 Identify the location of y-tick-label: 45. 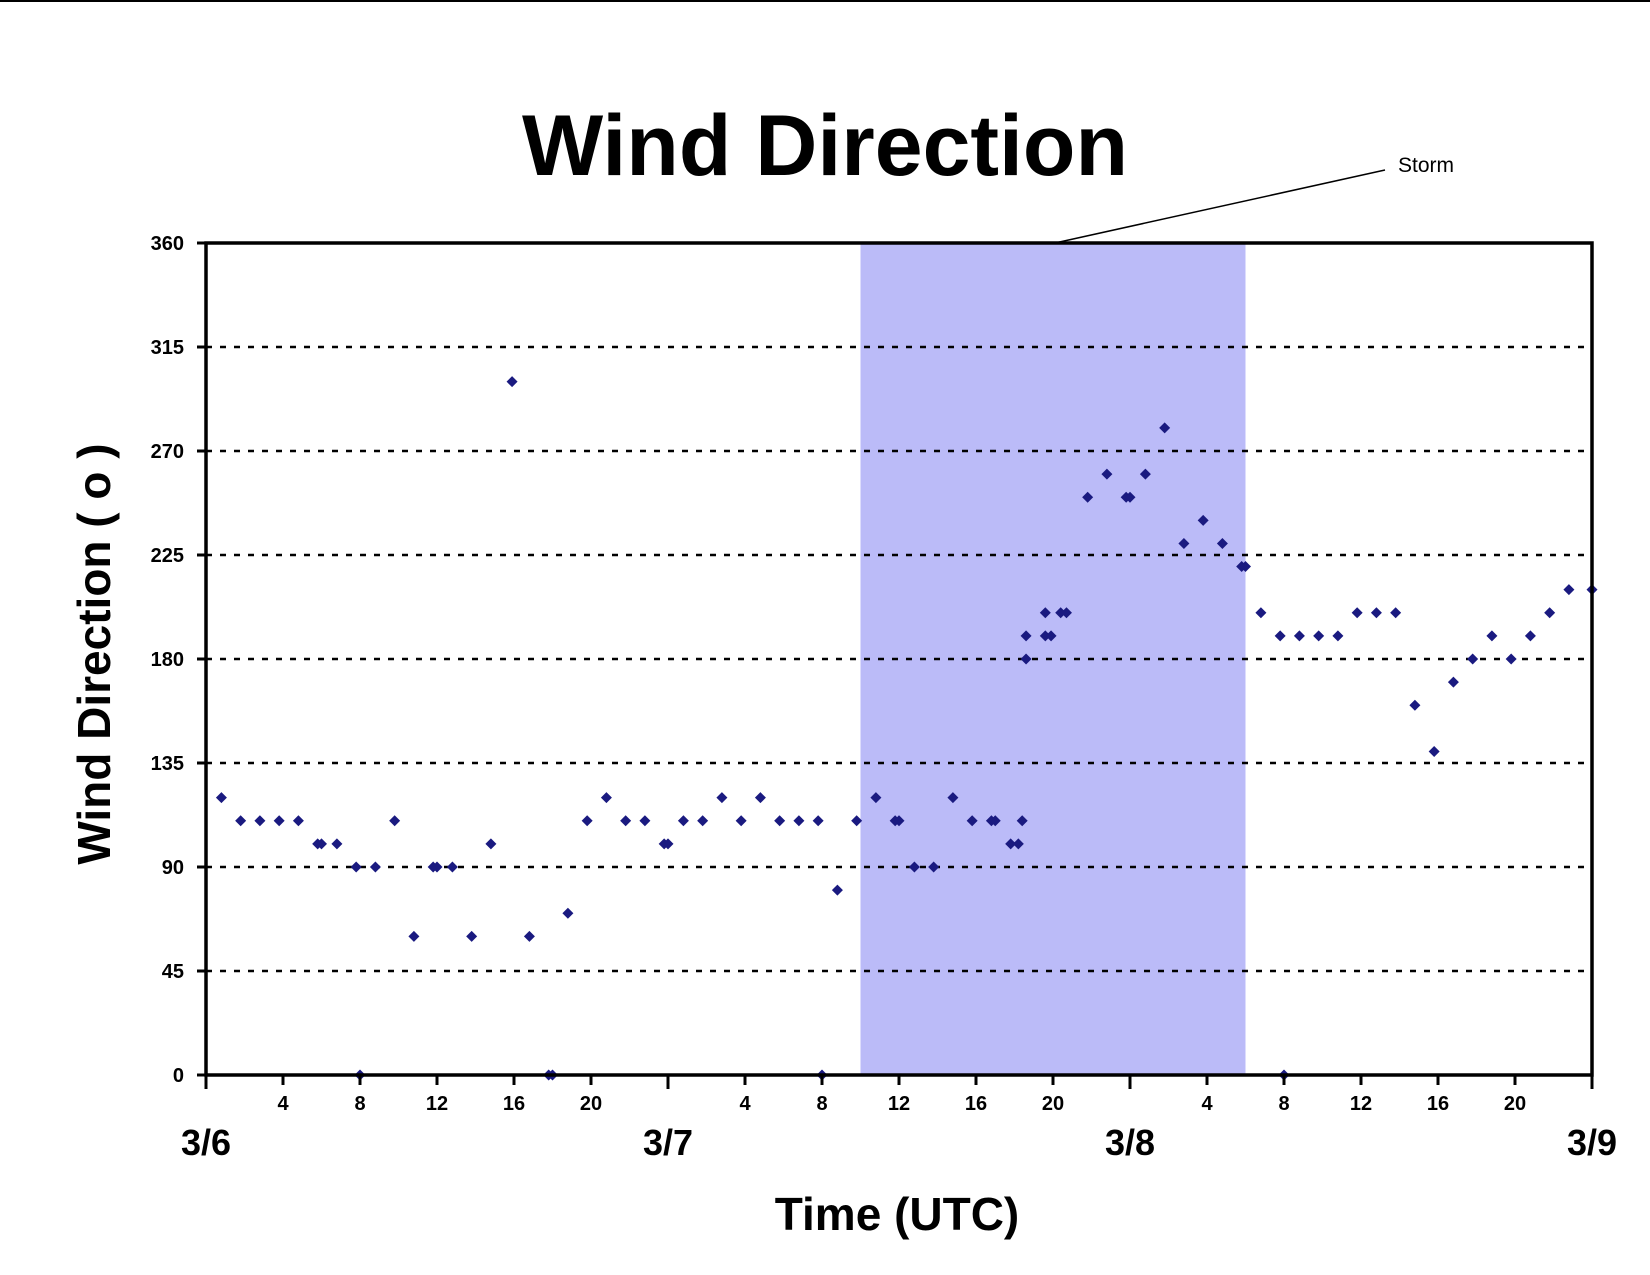
(173, 972).